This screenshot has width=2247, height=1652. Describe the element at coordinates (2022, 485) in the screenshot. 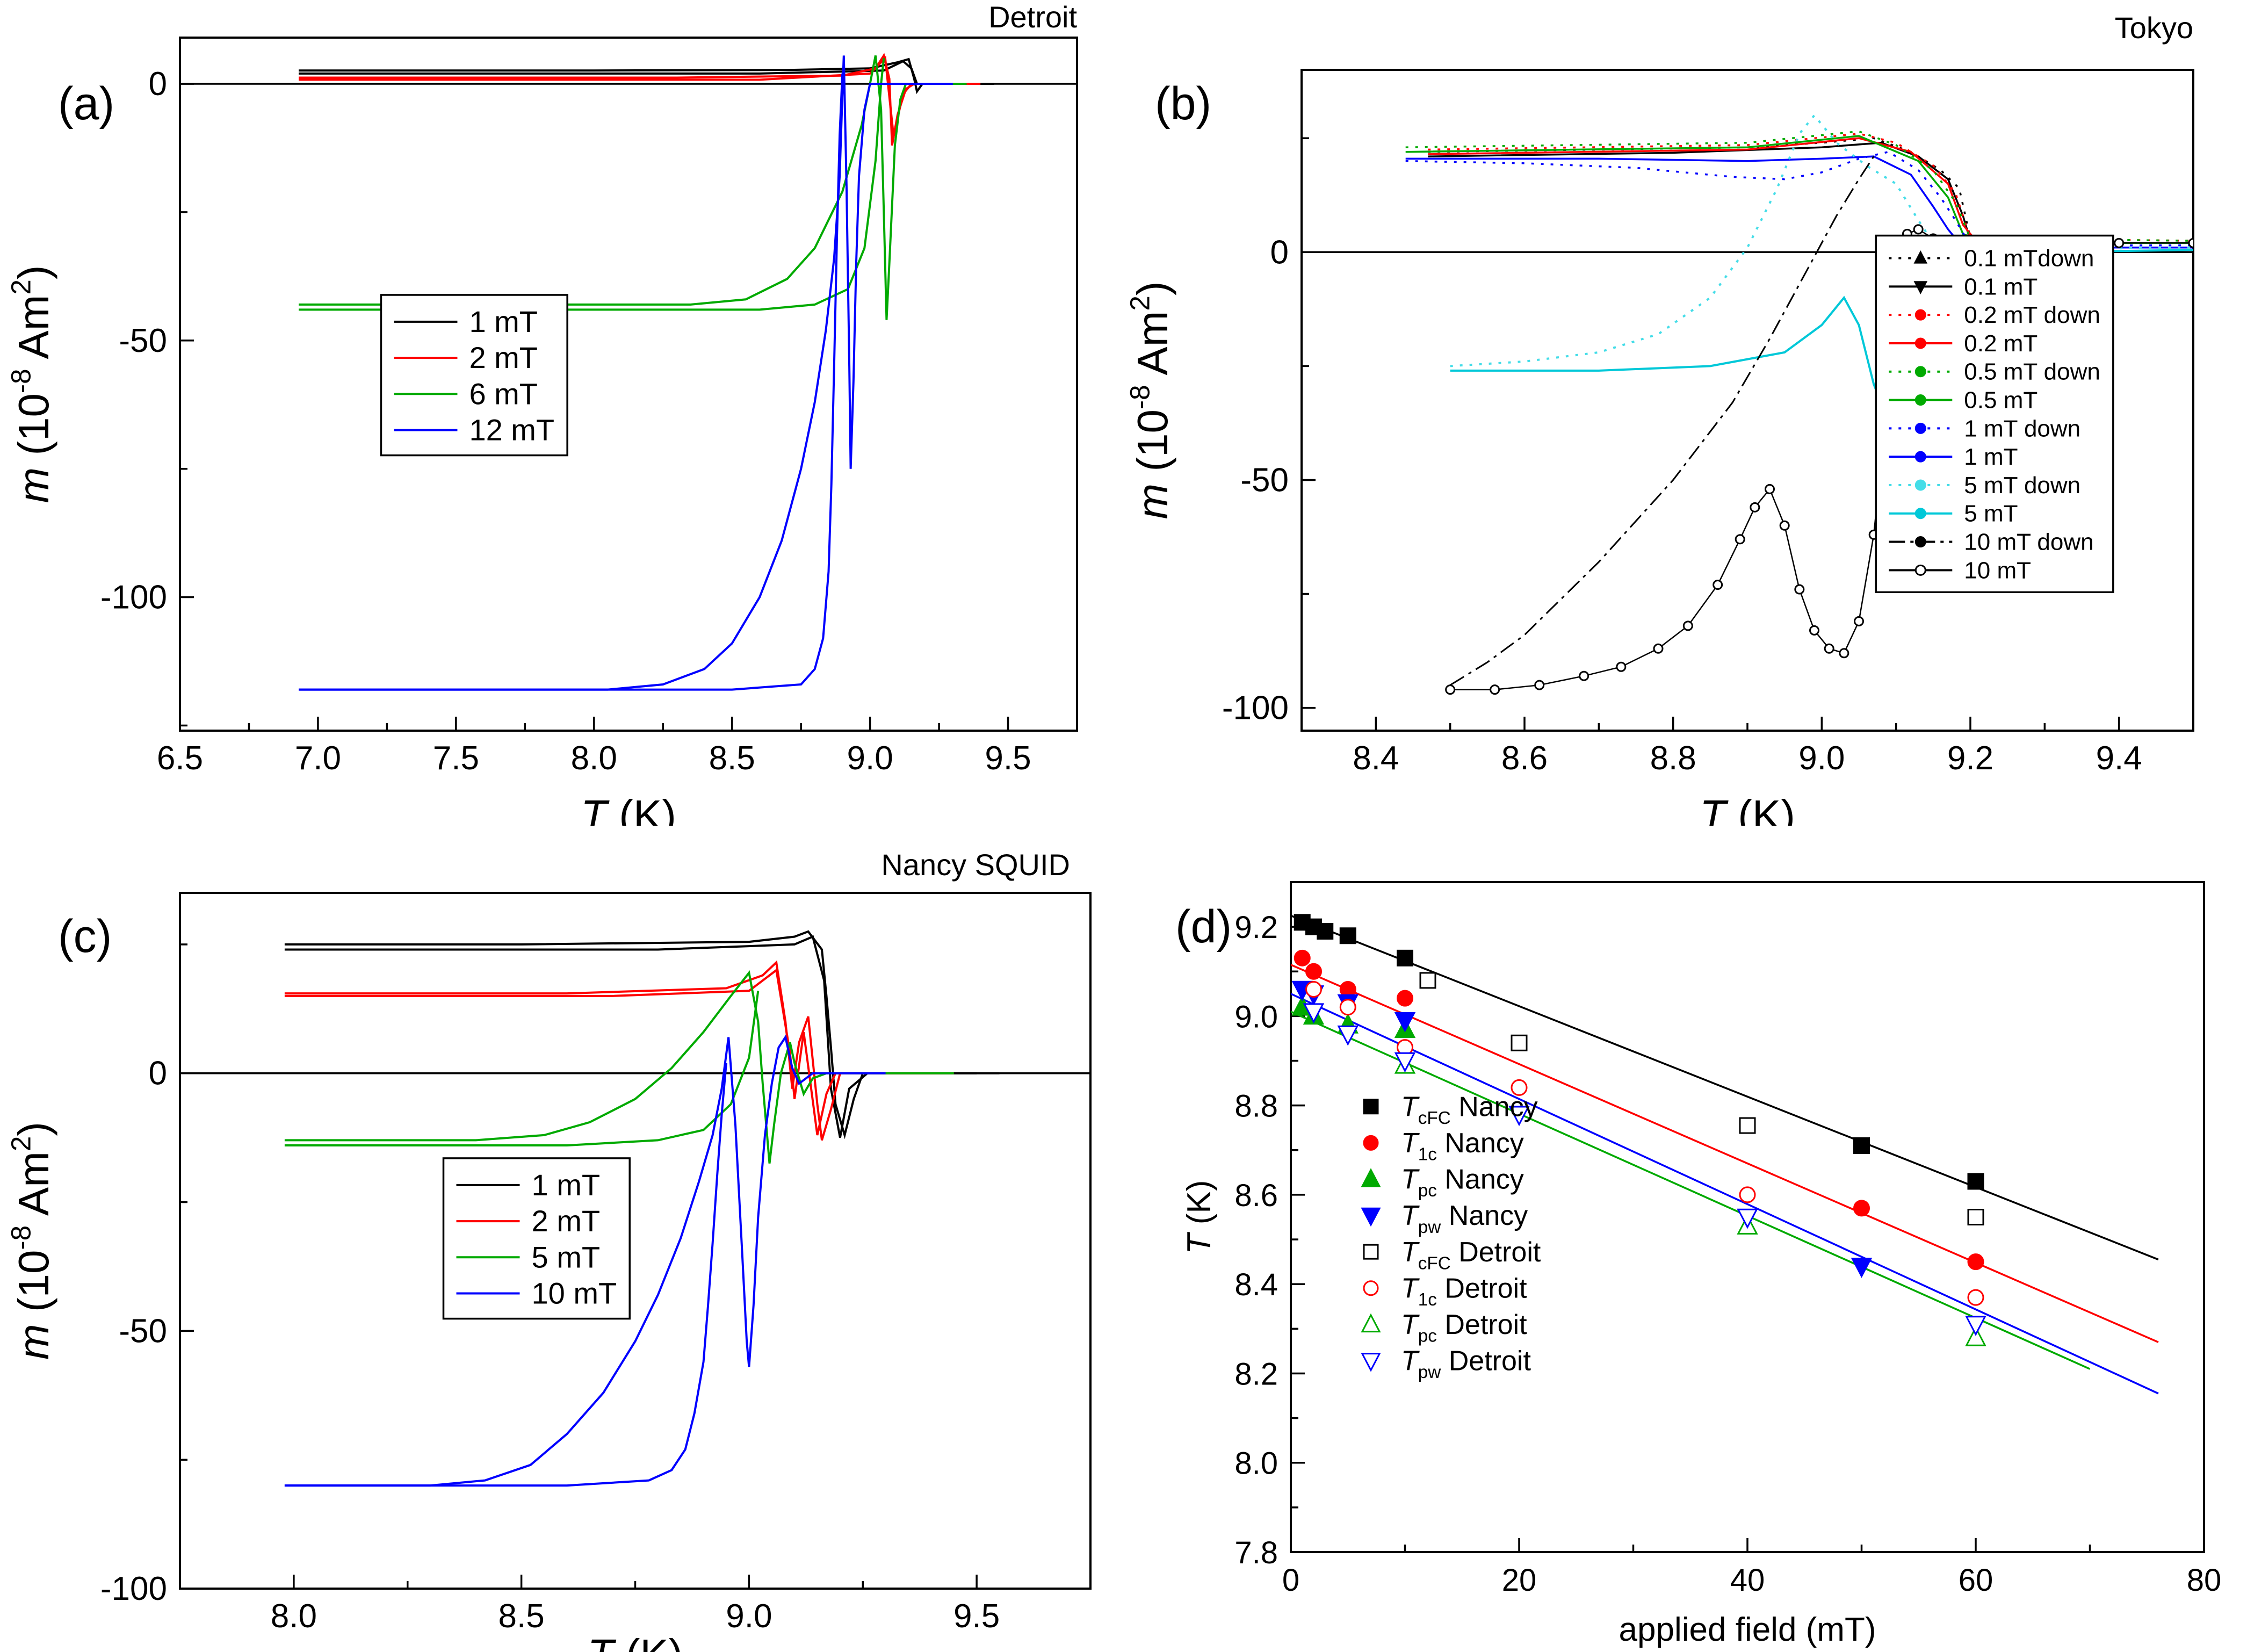

I see `svg-text: 5 mT down` at that location.